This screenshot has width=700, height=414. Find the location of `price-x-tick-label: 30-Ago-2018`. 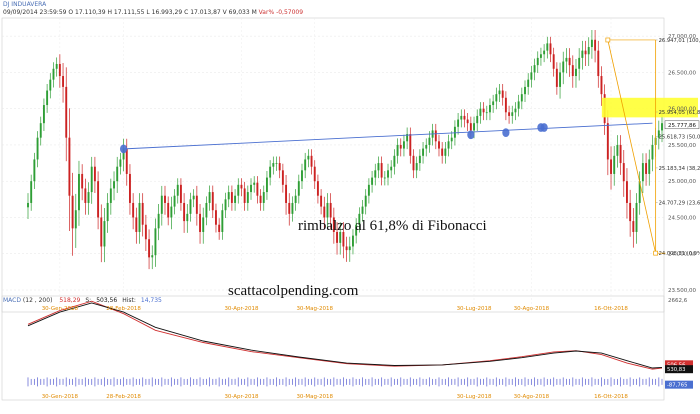

price-x-tick-label: 30-Ago-2018 is located at coordinates (532, 309).